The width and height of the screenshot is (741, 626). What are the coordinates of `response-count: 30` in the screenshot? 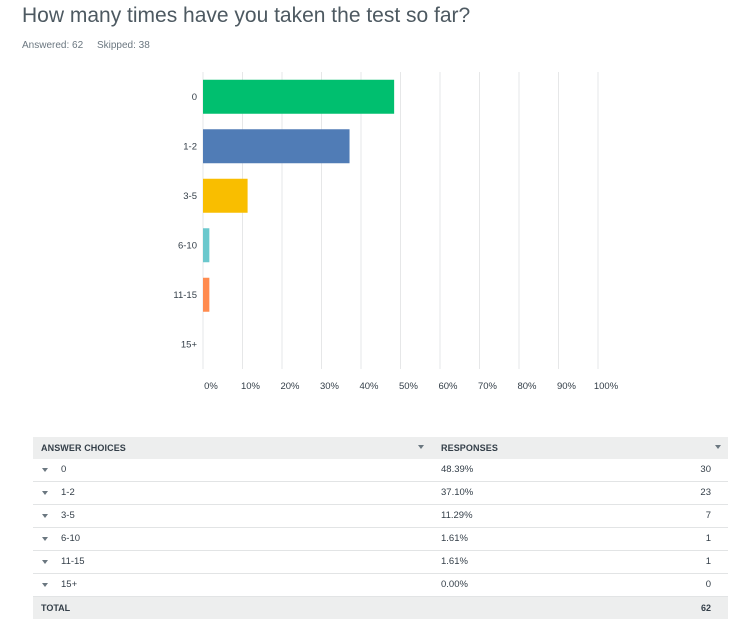 It's located at (705, 469).